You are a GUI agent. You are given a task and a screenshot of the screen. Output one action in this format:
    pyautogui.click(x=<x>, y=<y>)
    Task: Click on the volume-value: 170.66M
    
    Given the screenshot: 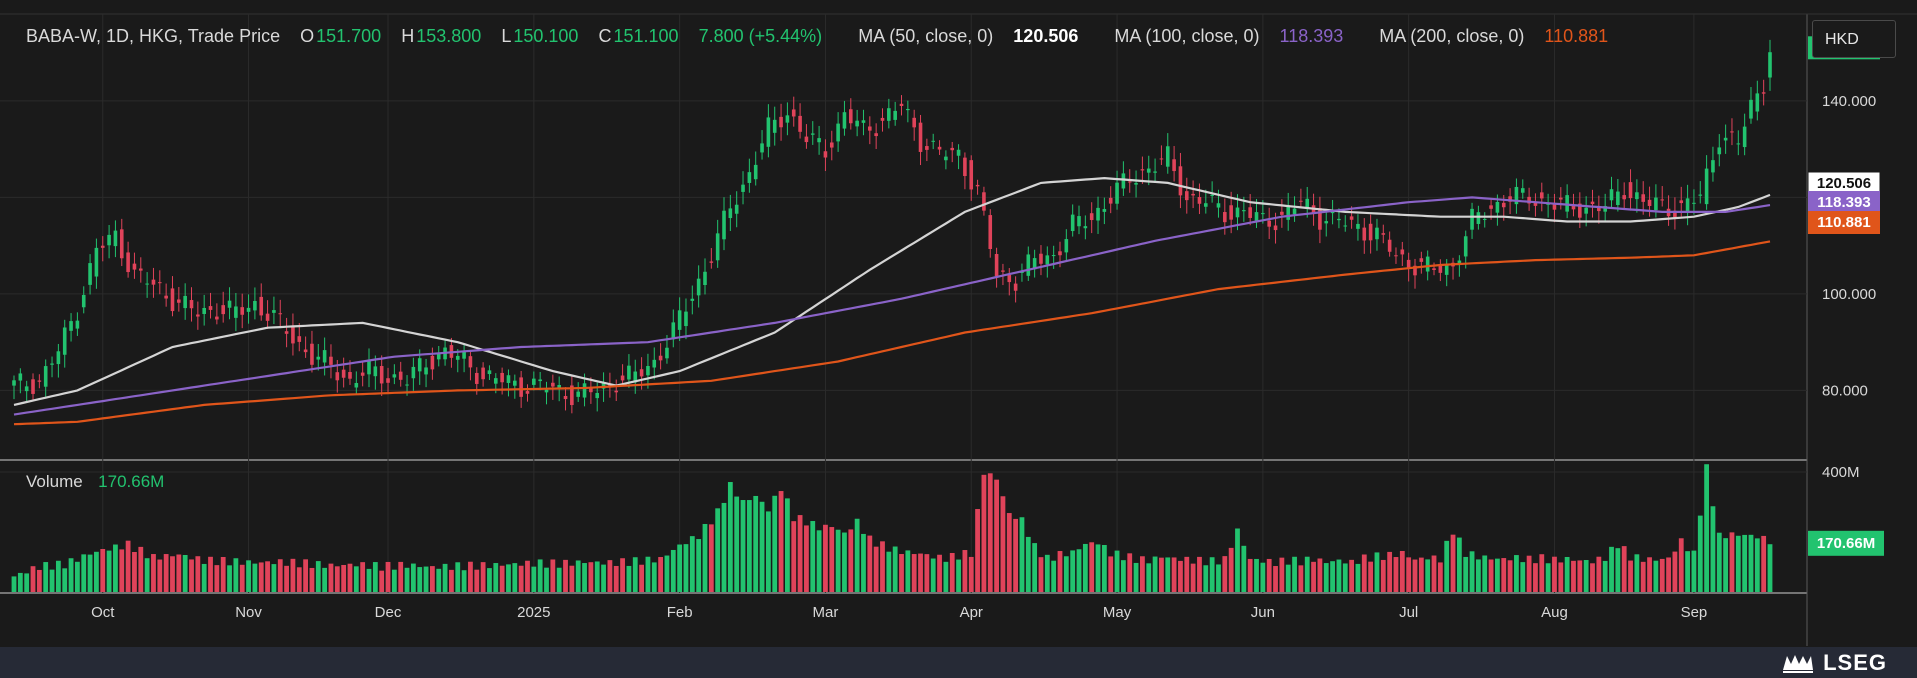 What is the action you would take?
    pyautogui.click(x=131, y=481)
    